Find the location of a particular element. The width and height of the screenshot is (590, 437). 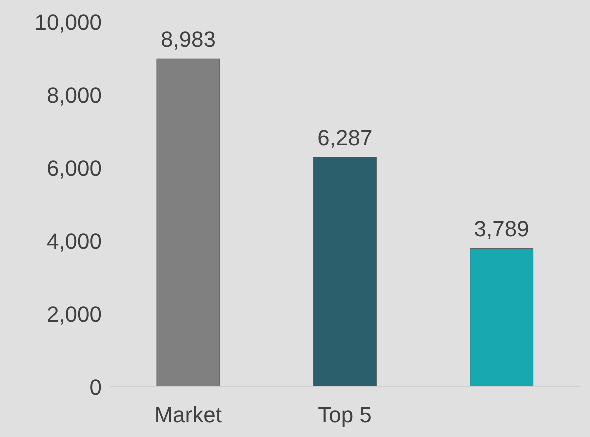

y-tick-label: 0 is located at coordinates (96, 387).